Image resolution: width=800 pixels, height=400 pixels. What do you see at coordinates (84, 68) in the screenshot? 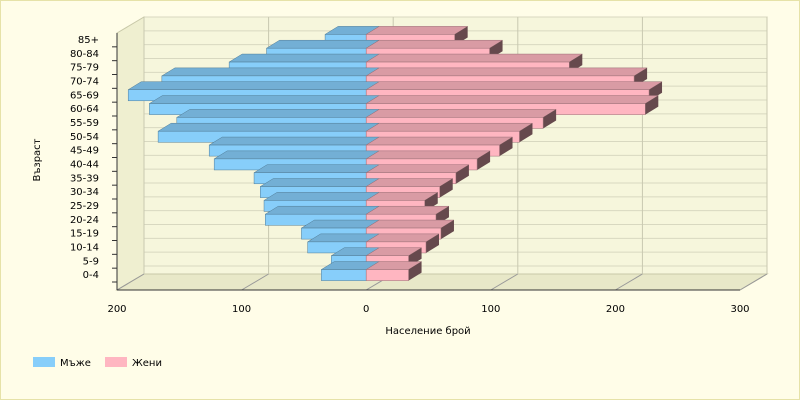
I see `y-tick-label: 75-79` at bounding box center [84, 68].